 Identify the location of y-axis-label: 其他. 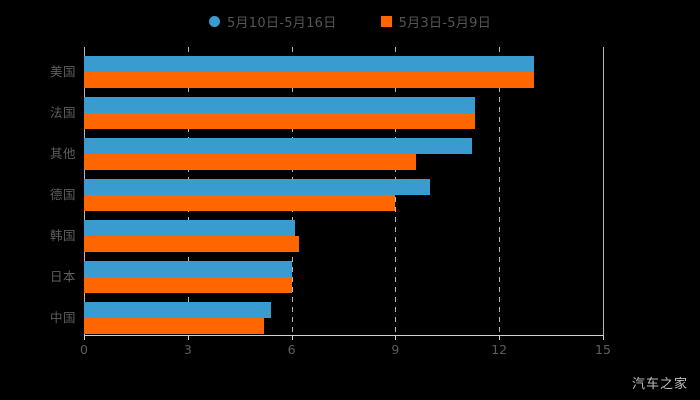
(62, 153).